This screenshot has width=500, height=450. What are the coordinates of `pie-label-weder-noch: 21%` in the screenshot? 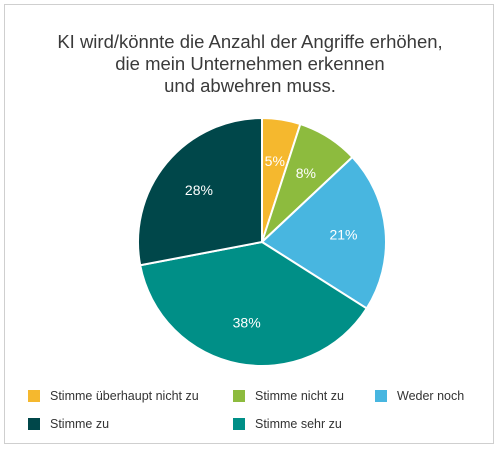 It's located at (343, 234).